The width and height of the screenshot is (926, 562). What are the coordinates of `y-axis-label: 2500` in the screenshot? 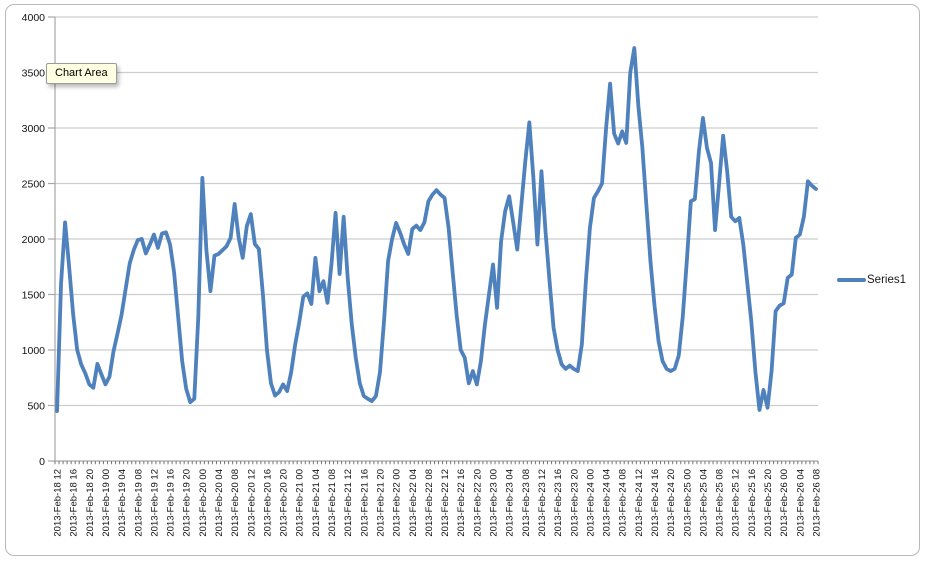 It's located at (34, 184).